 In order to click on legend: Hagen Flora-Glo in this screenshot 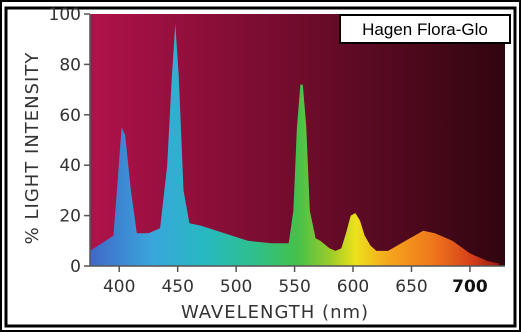, I will do `click(425, 29)`.